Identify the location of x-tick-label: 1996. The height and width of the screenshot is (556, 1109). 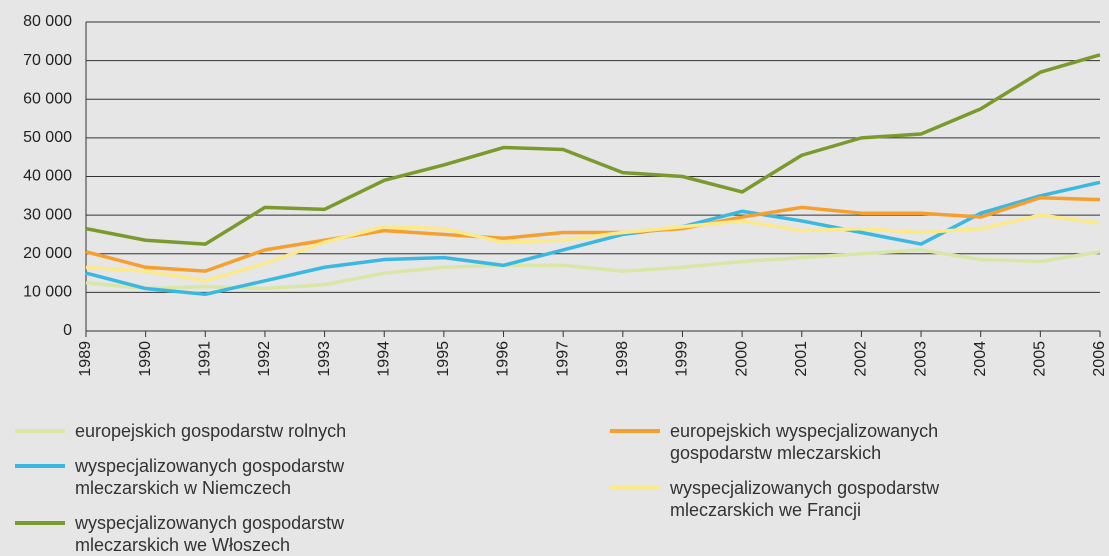
(503, 359).